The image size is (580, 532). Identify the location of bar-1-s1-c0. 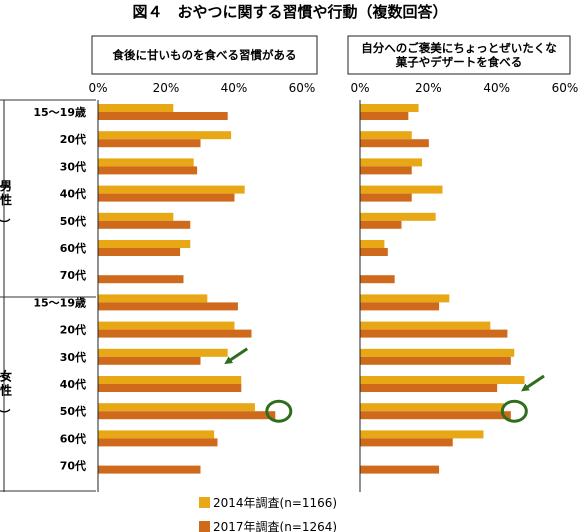
(384, 116).